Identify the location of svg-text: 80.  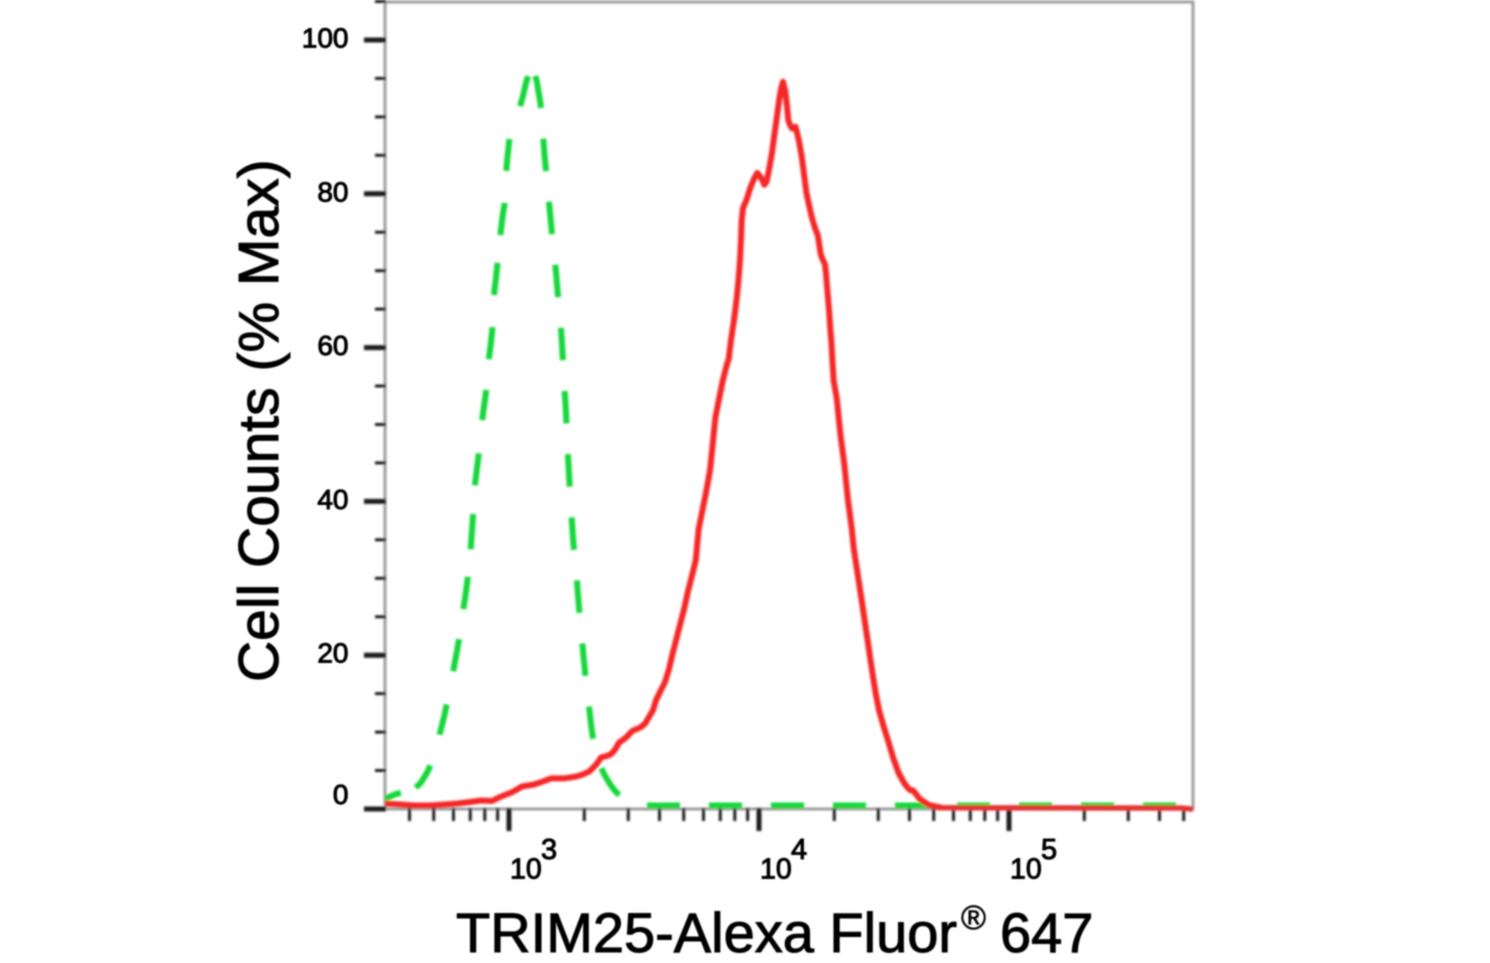
(332, 191).